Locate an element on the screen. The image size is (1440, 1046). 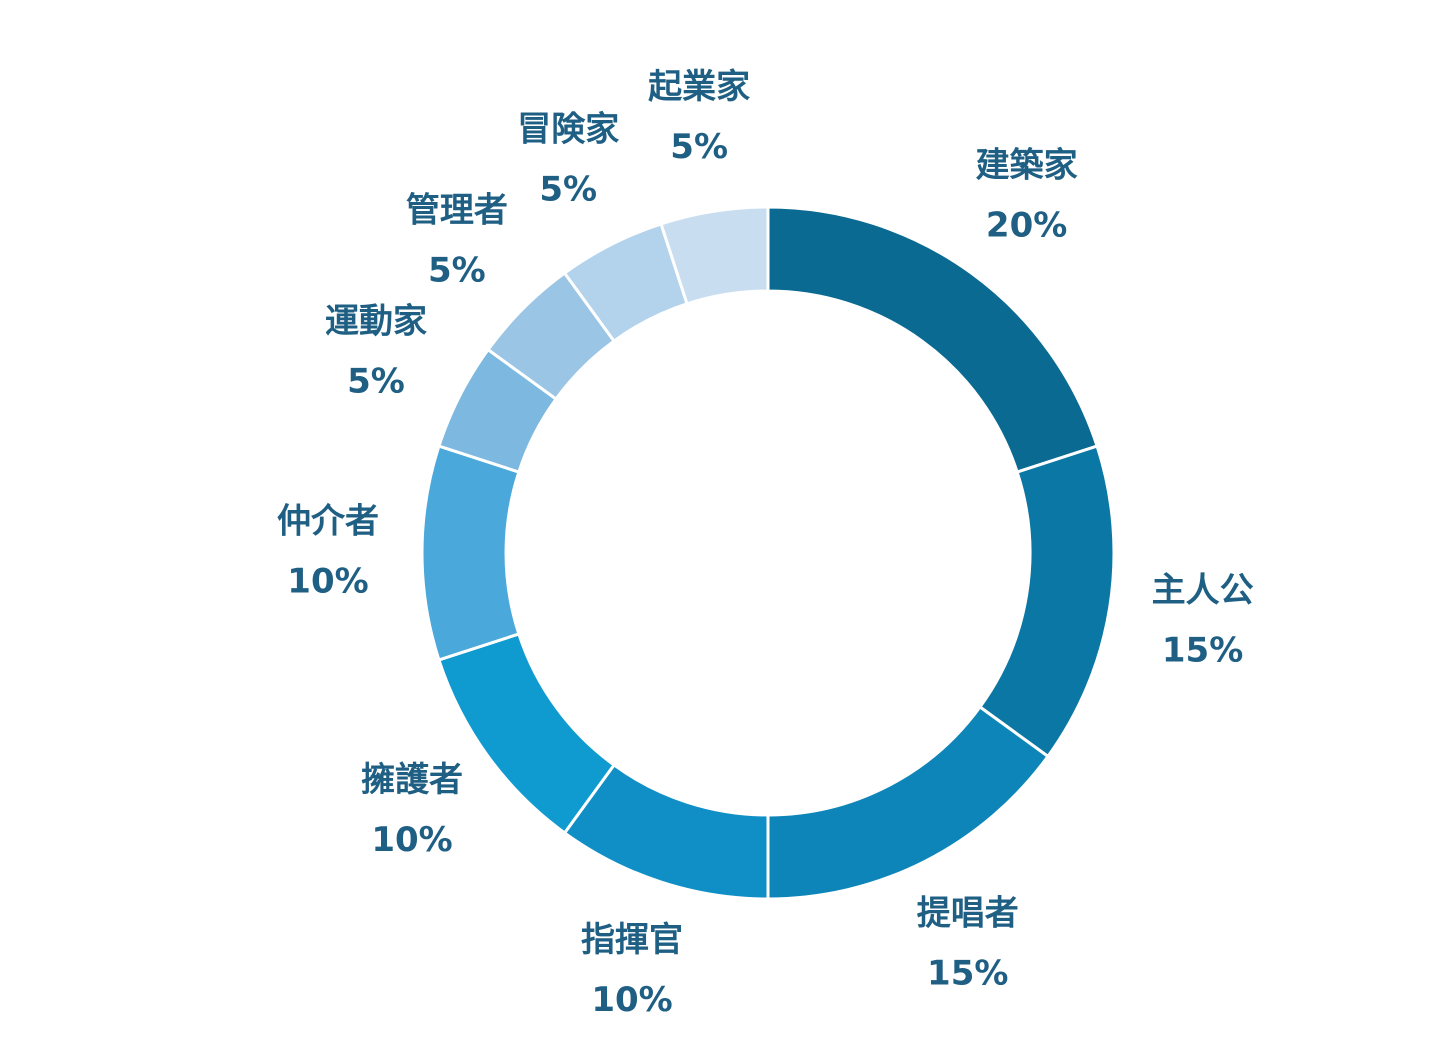
slice-label: 指揮官 is located at coordinates (632, 940).